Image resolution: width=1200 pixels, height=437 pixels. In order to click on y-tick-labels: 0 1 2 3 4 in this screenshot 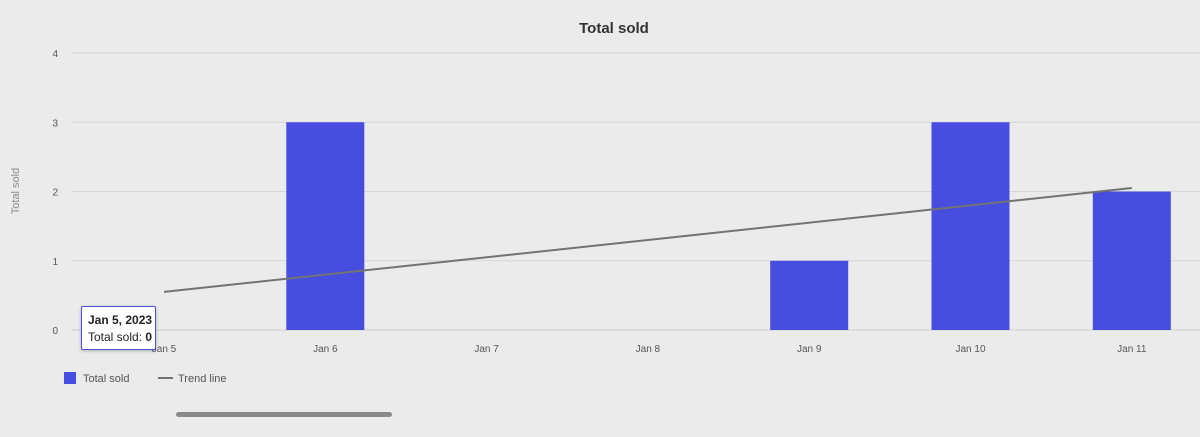, I will do `click(55, 193)`.